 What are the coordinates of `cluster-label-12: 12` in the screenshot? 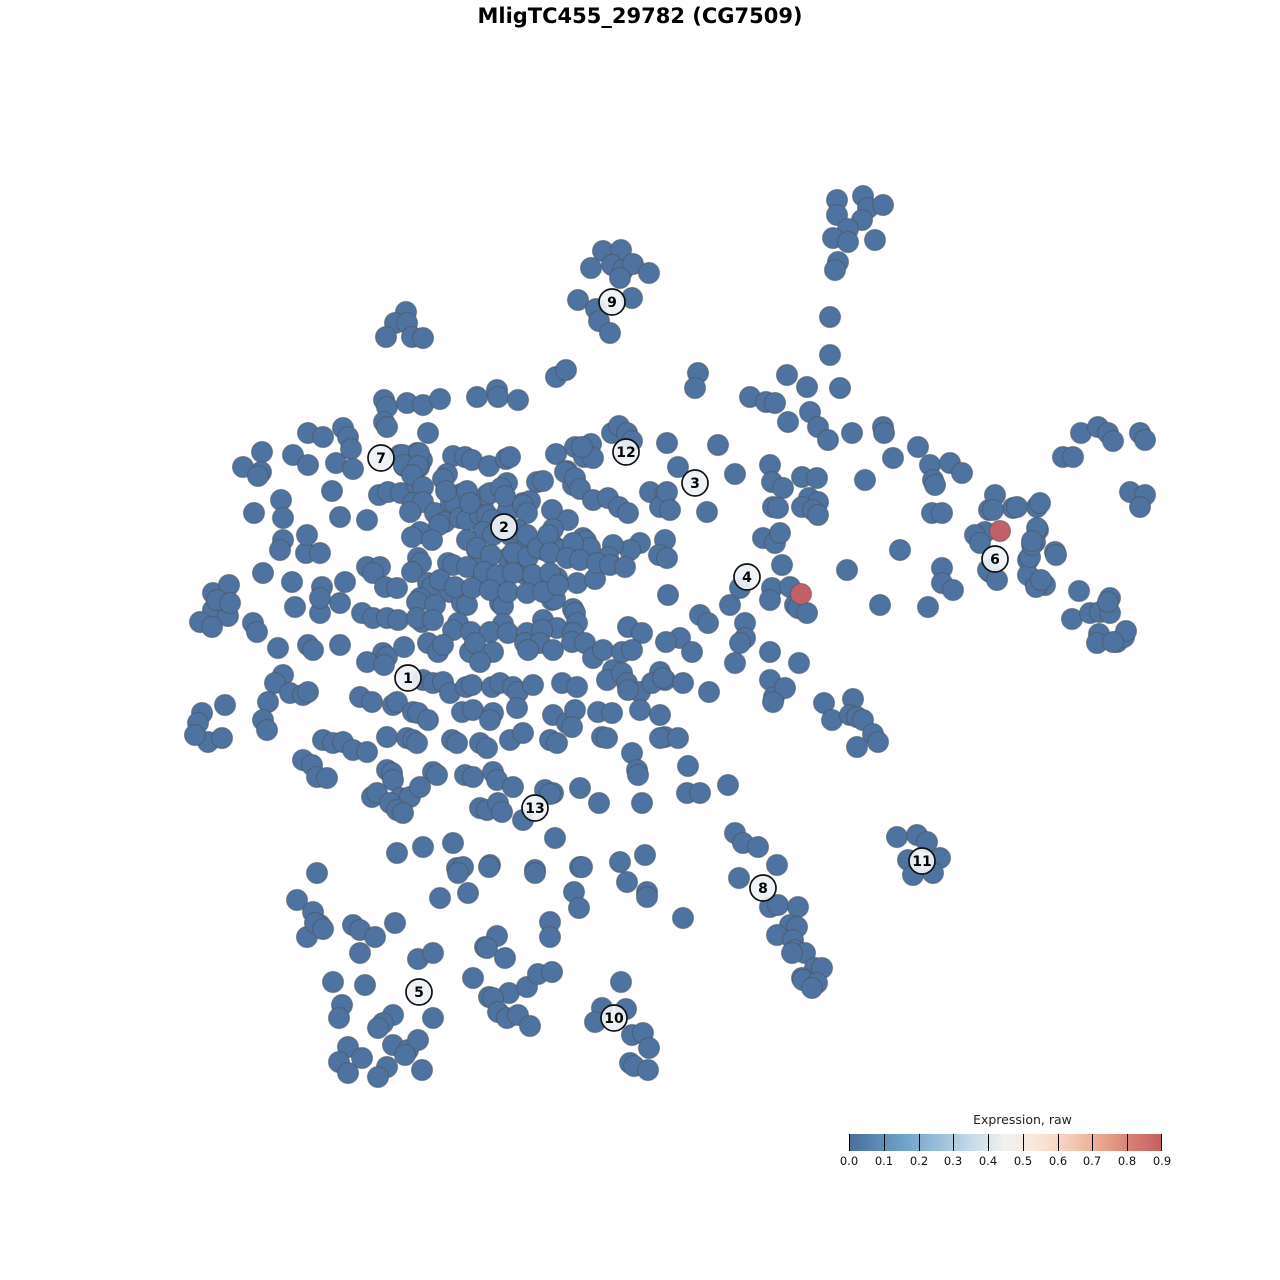 It's located at (626, 452).